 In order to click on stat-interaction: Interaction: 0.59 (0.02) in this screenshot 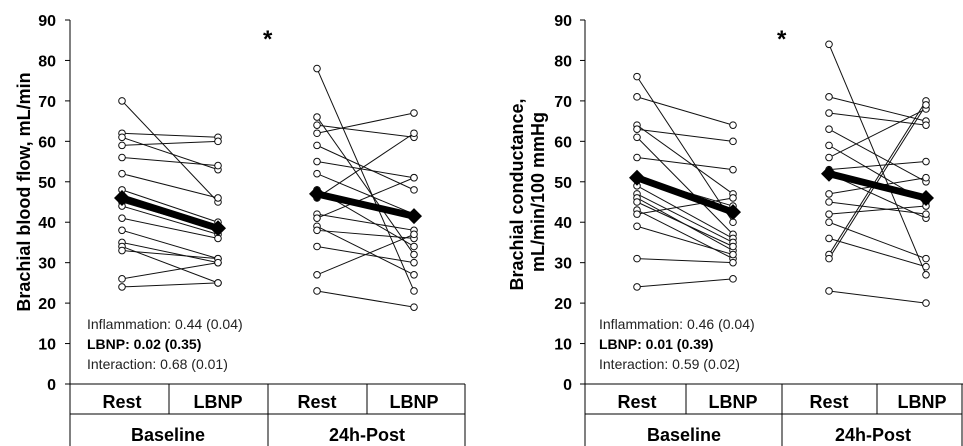, I will do `click(669, 364)`.